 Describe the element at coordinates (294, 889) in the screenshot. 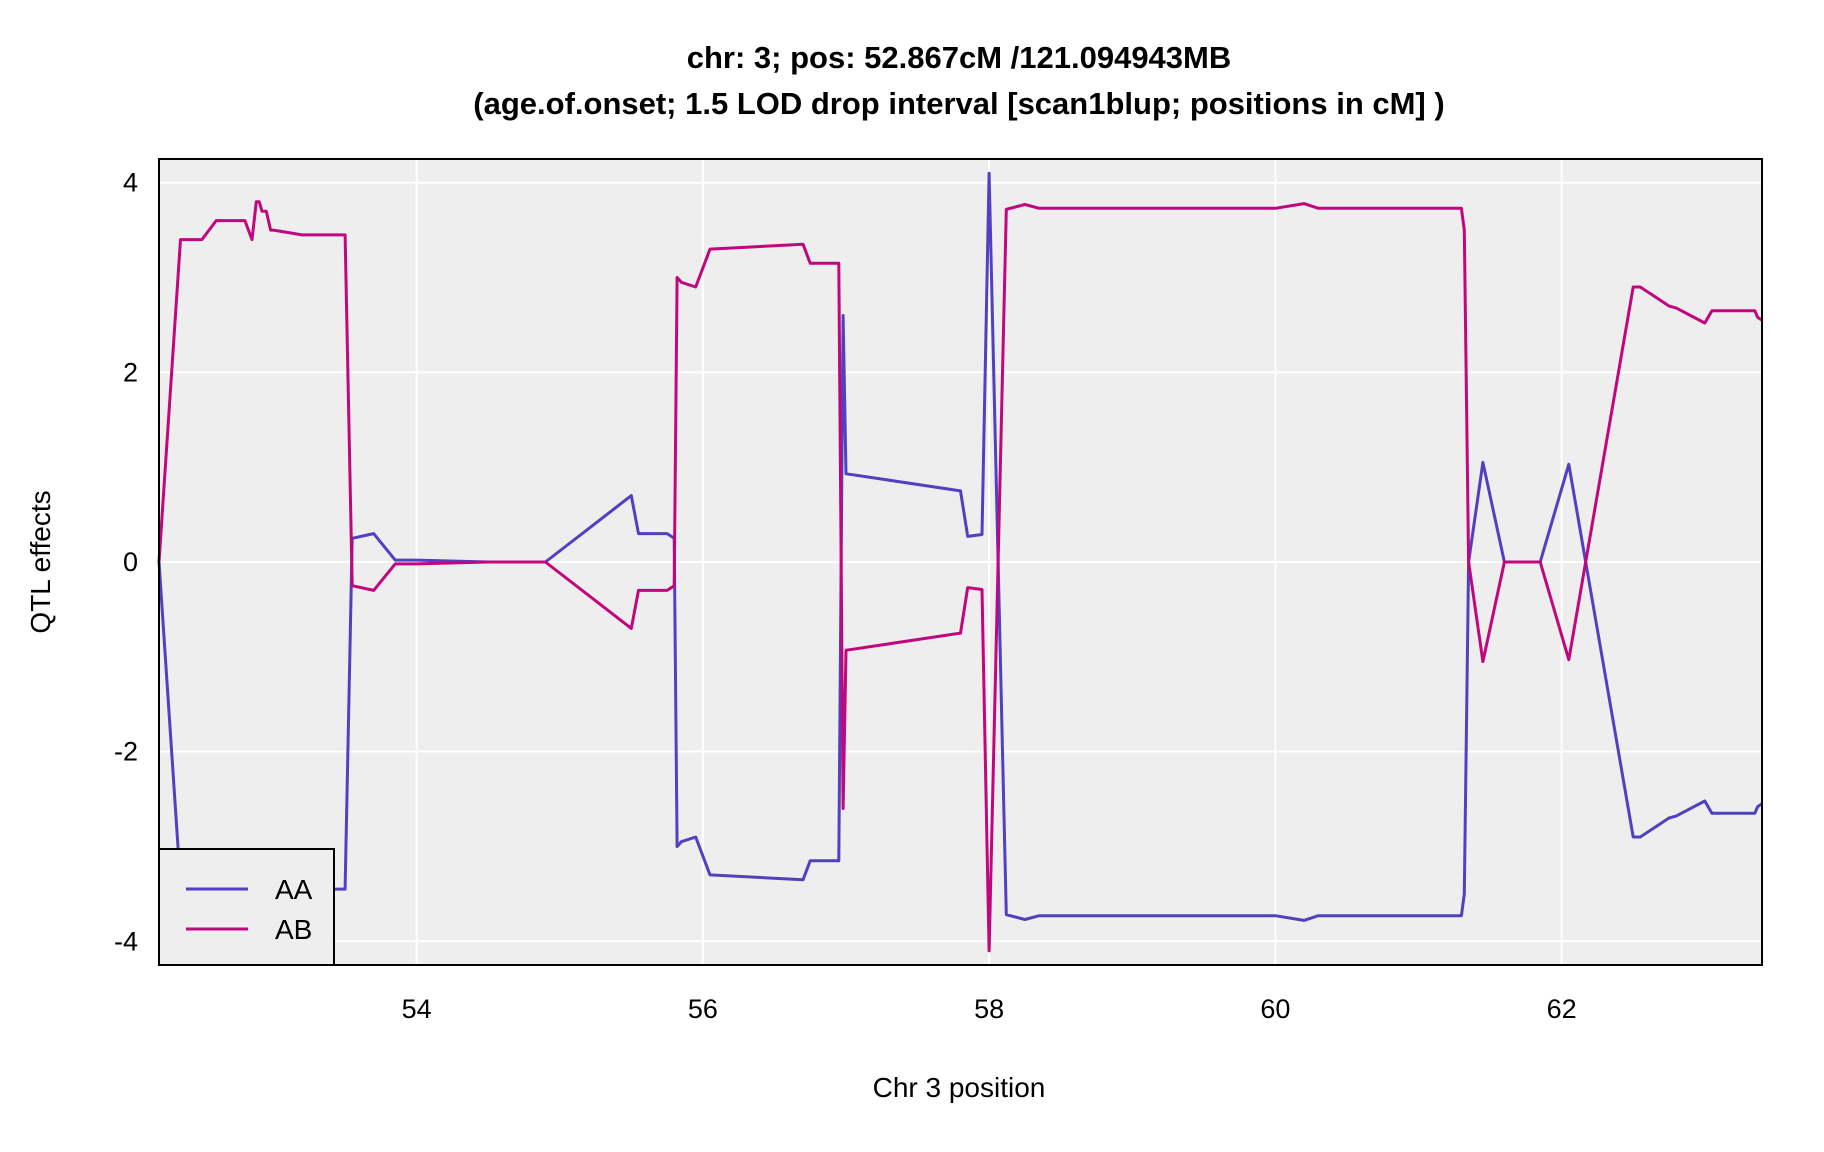

I see `legend-label-aa: AA` at that location.